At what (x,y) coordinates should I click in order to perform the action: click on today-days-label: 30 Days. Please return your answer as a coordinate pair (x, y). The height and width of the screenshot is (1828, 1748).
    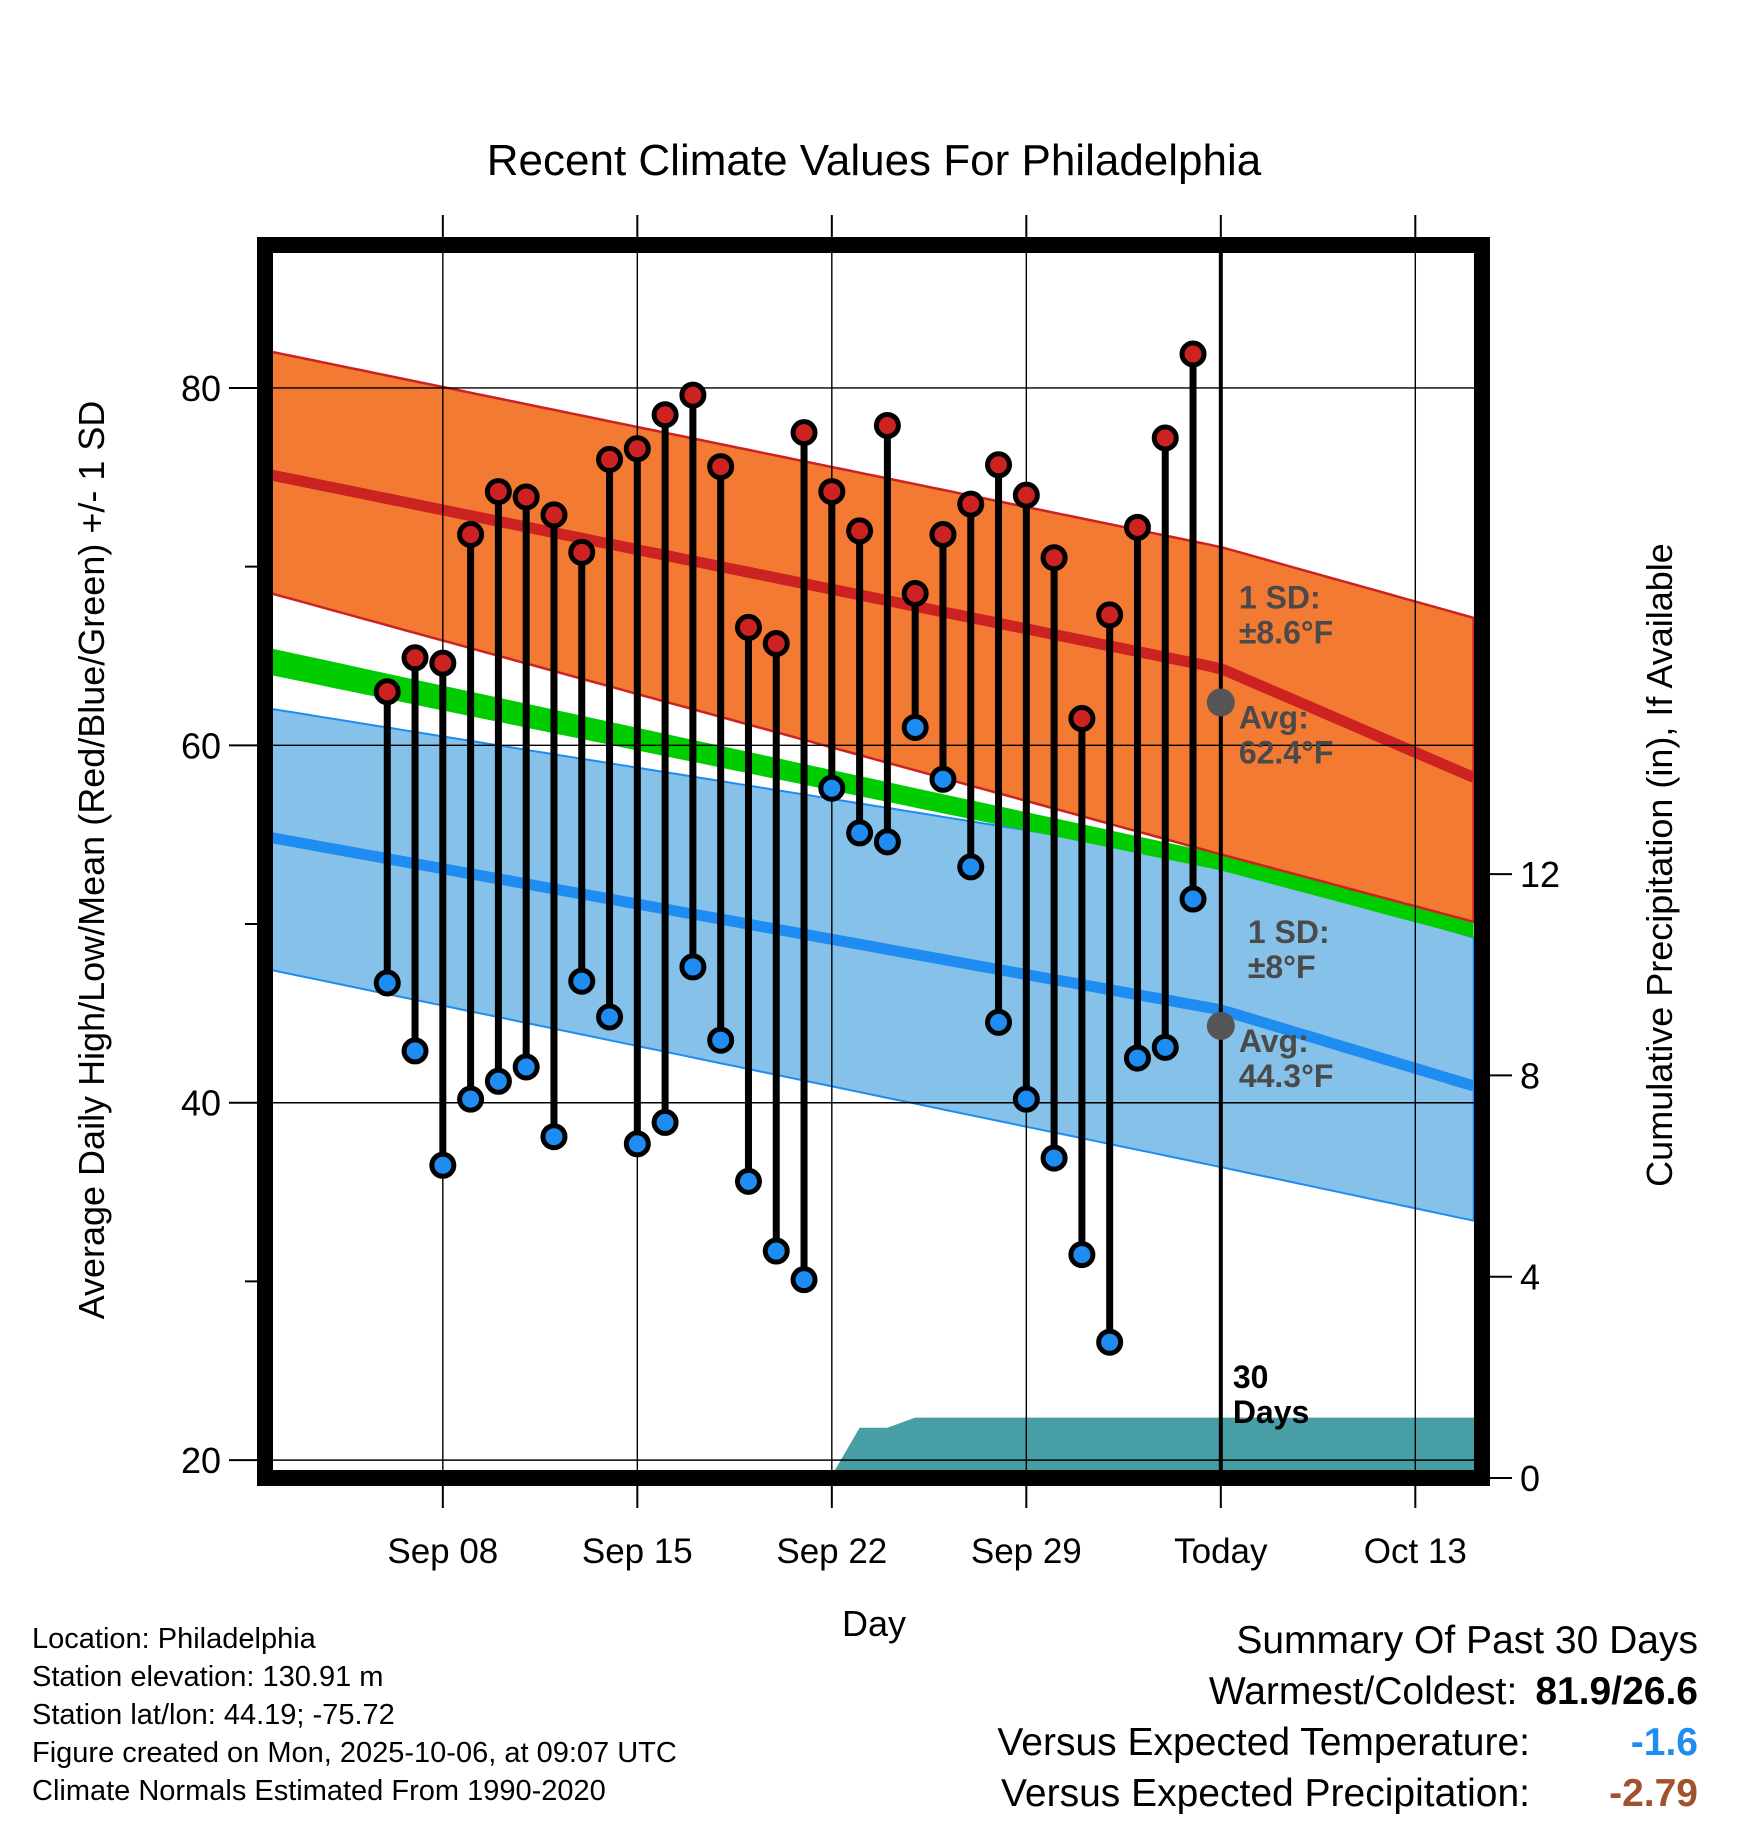
    Looking at the image, I should click on (1271, 1394).